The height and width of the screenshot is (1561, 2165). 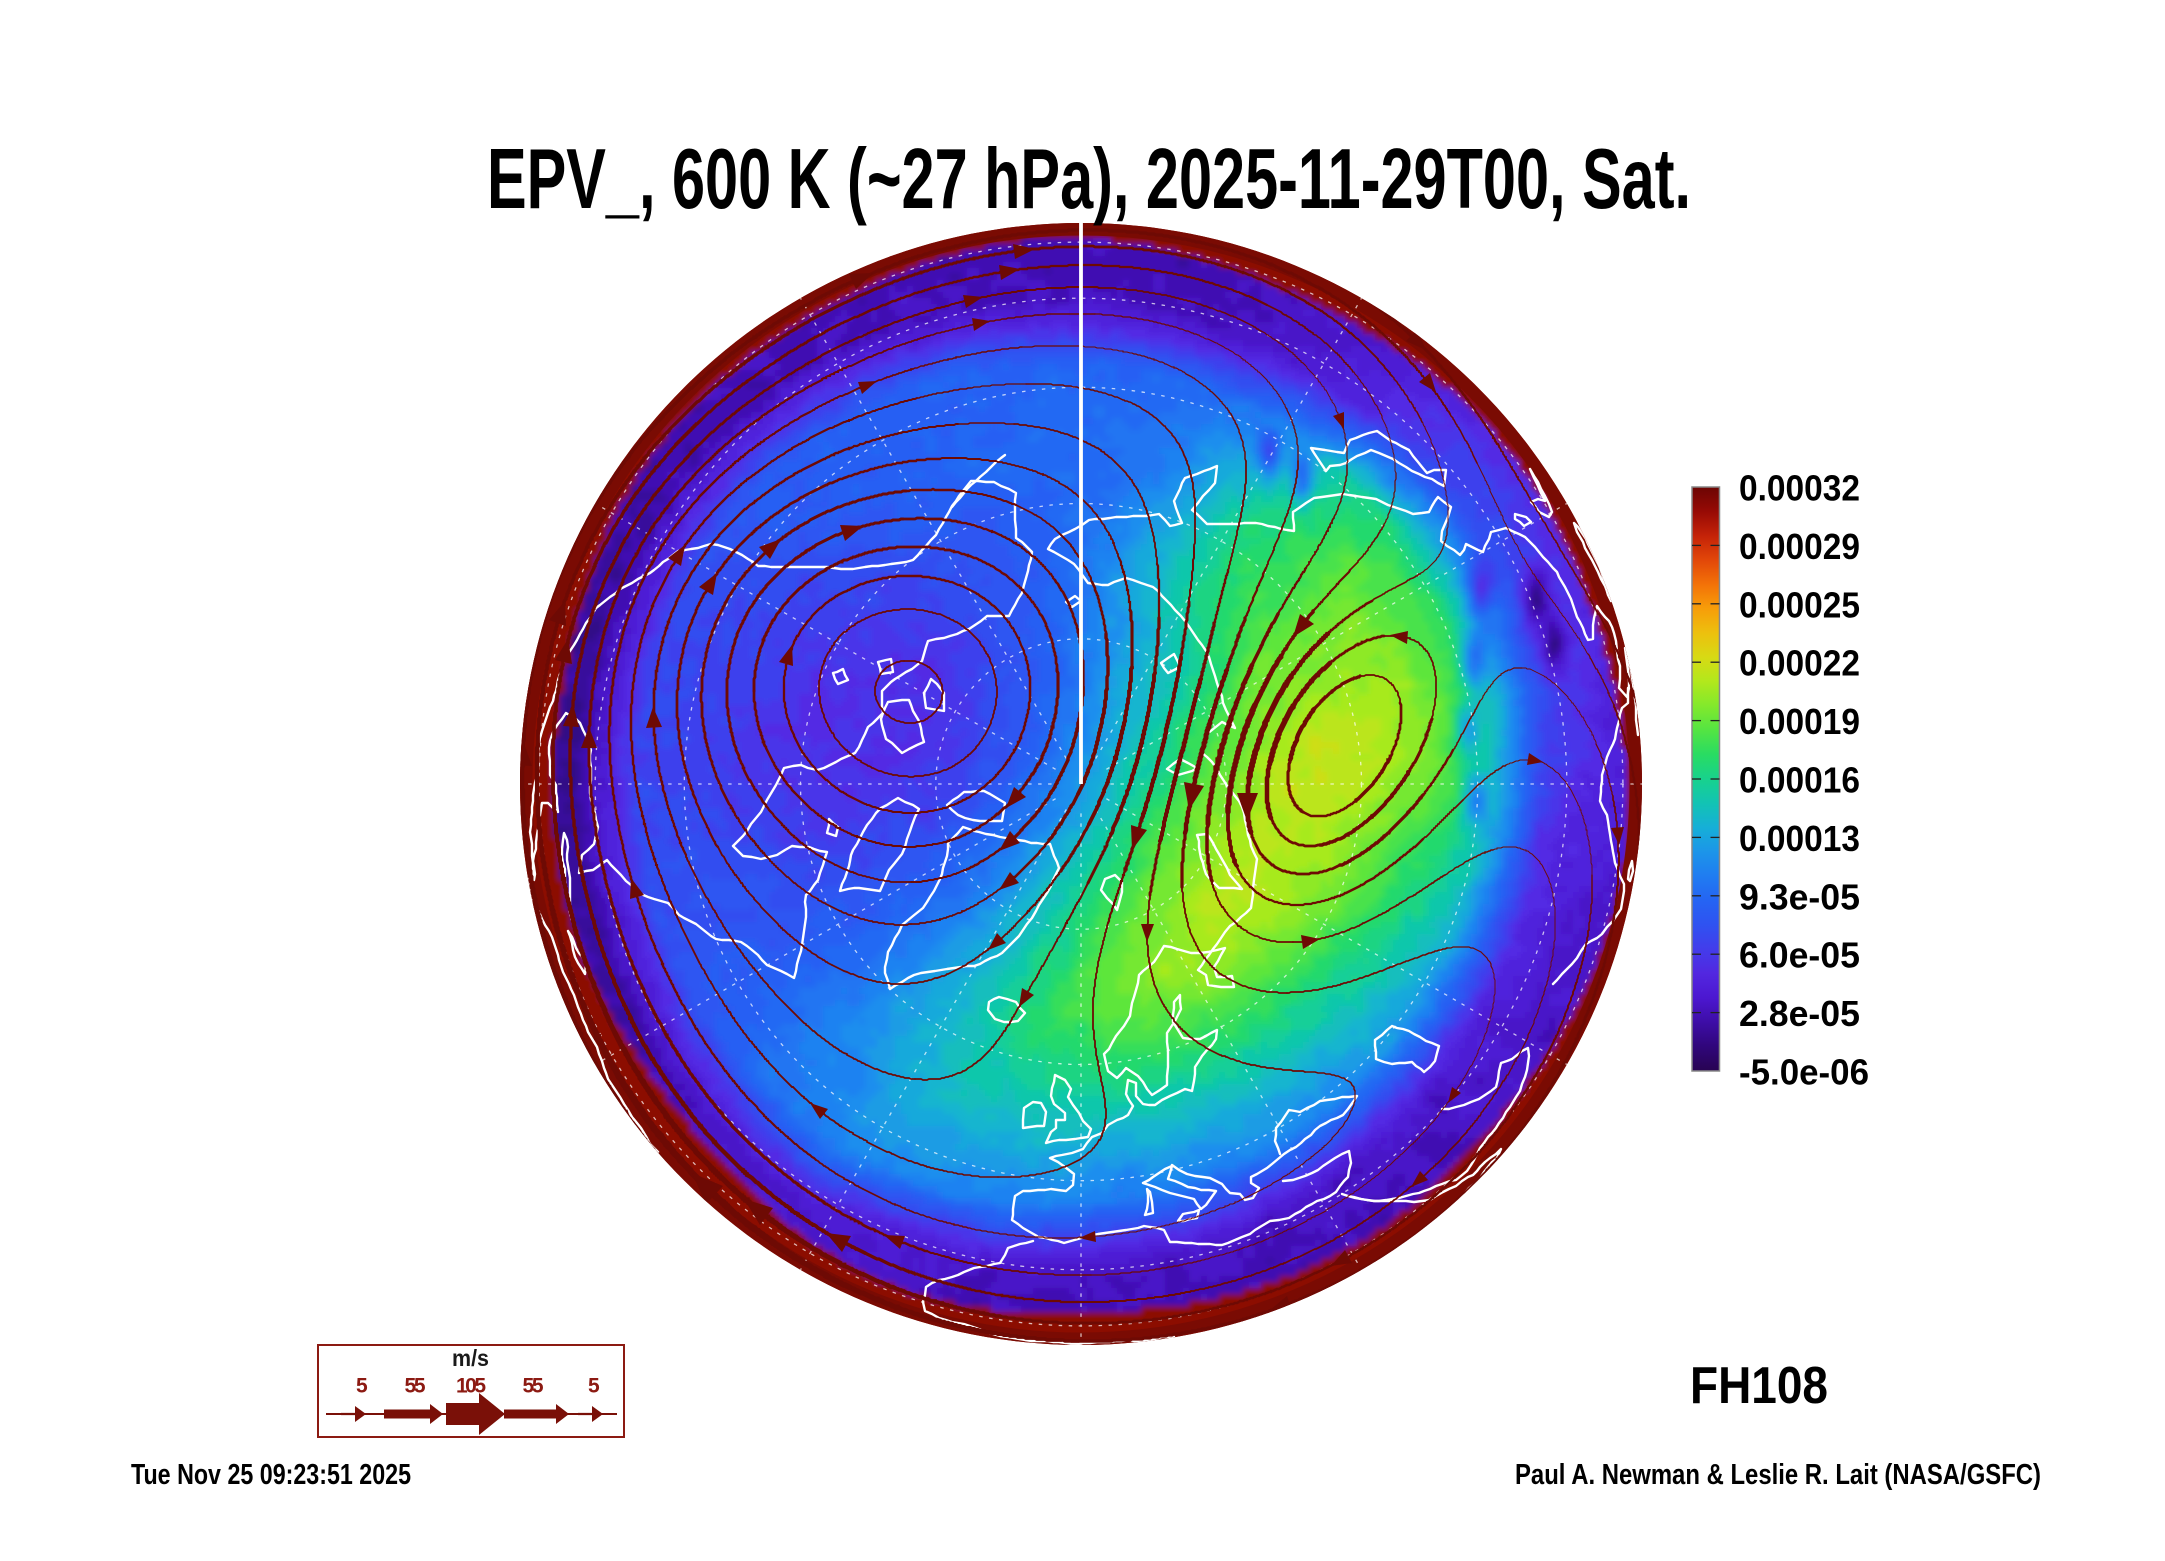 I want to click on svg-text: 0.00013, so click(x=1799, y=838).